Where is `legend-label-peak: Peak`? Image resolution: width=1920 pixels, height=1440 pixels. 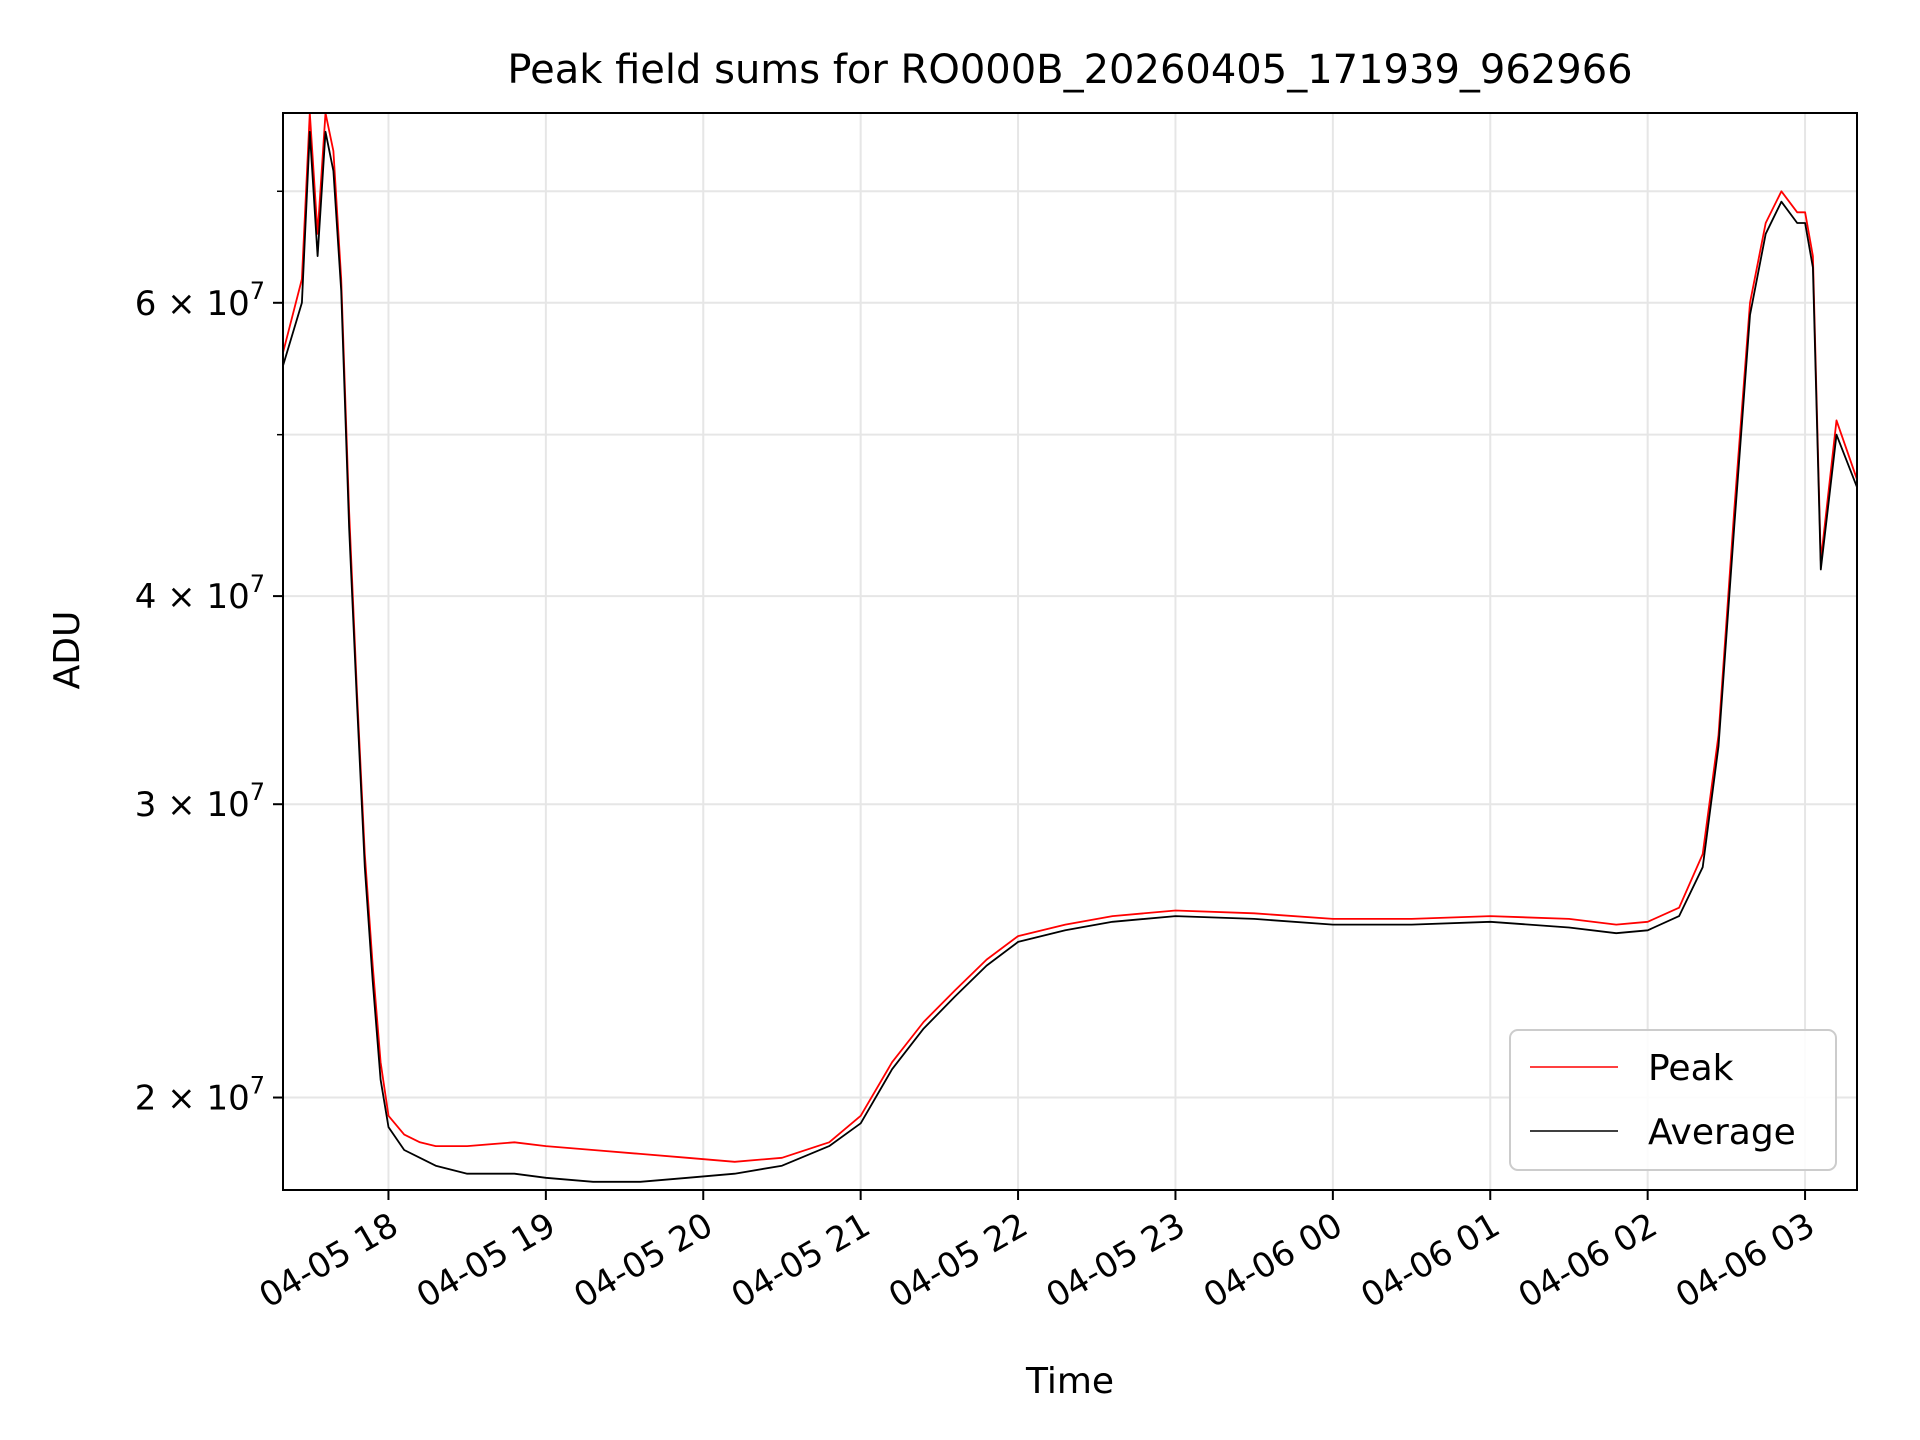 legend-label-peak: Peak is located at coordinates (1691, 1068).